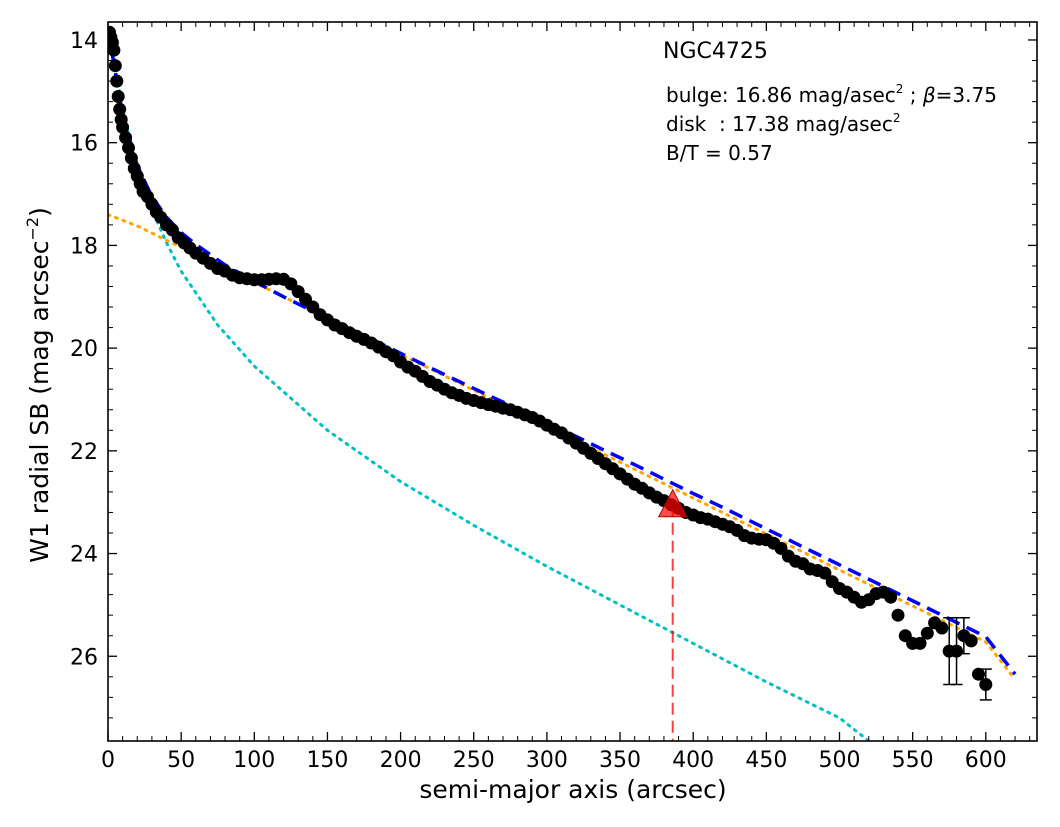  I want to click on y-tick-label: 22, so click(84, 452).